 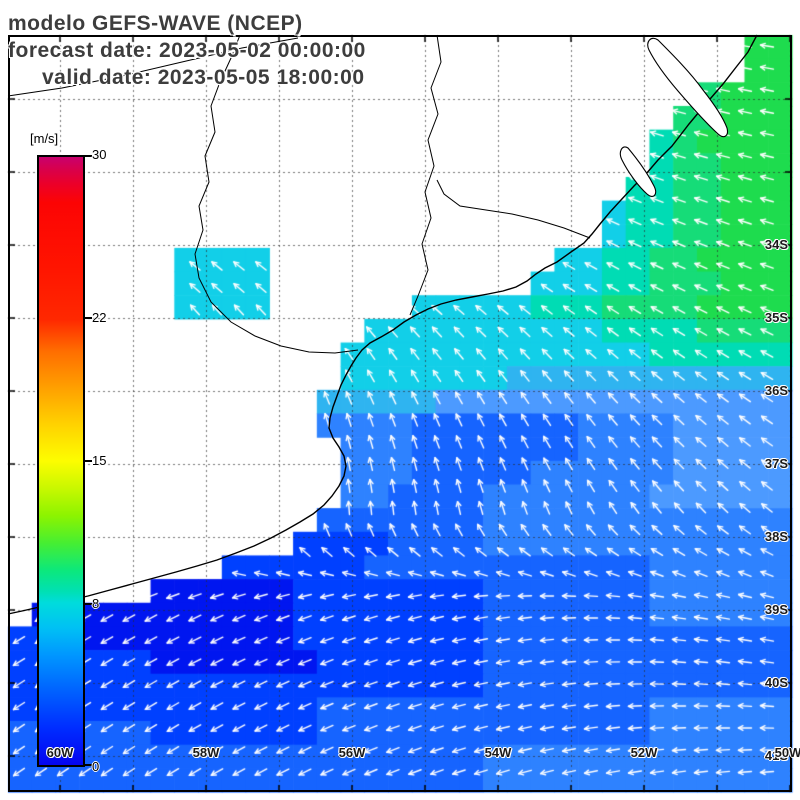 I want to click on colorbar-tick-label: 30, so click(x=99, y=154).